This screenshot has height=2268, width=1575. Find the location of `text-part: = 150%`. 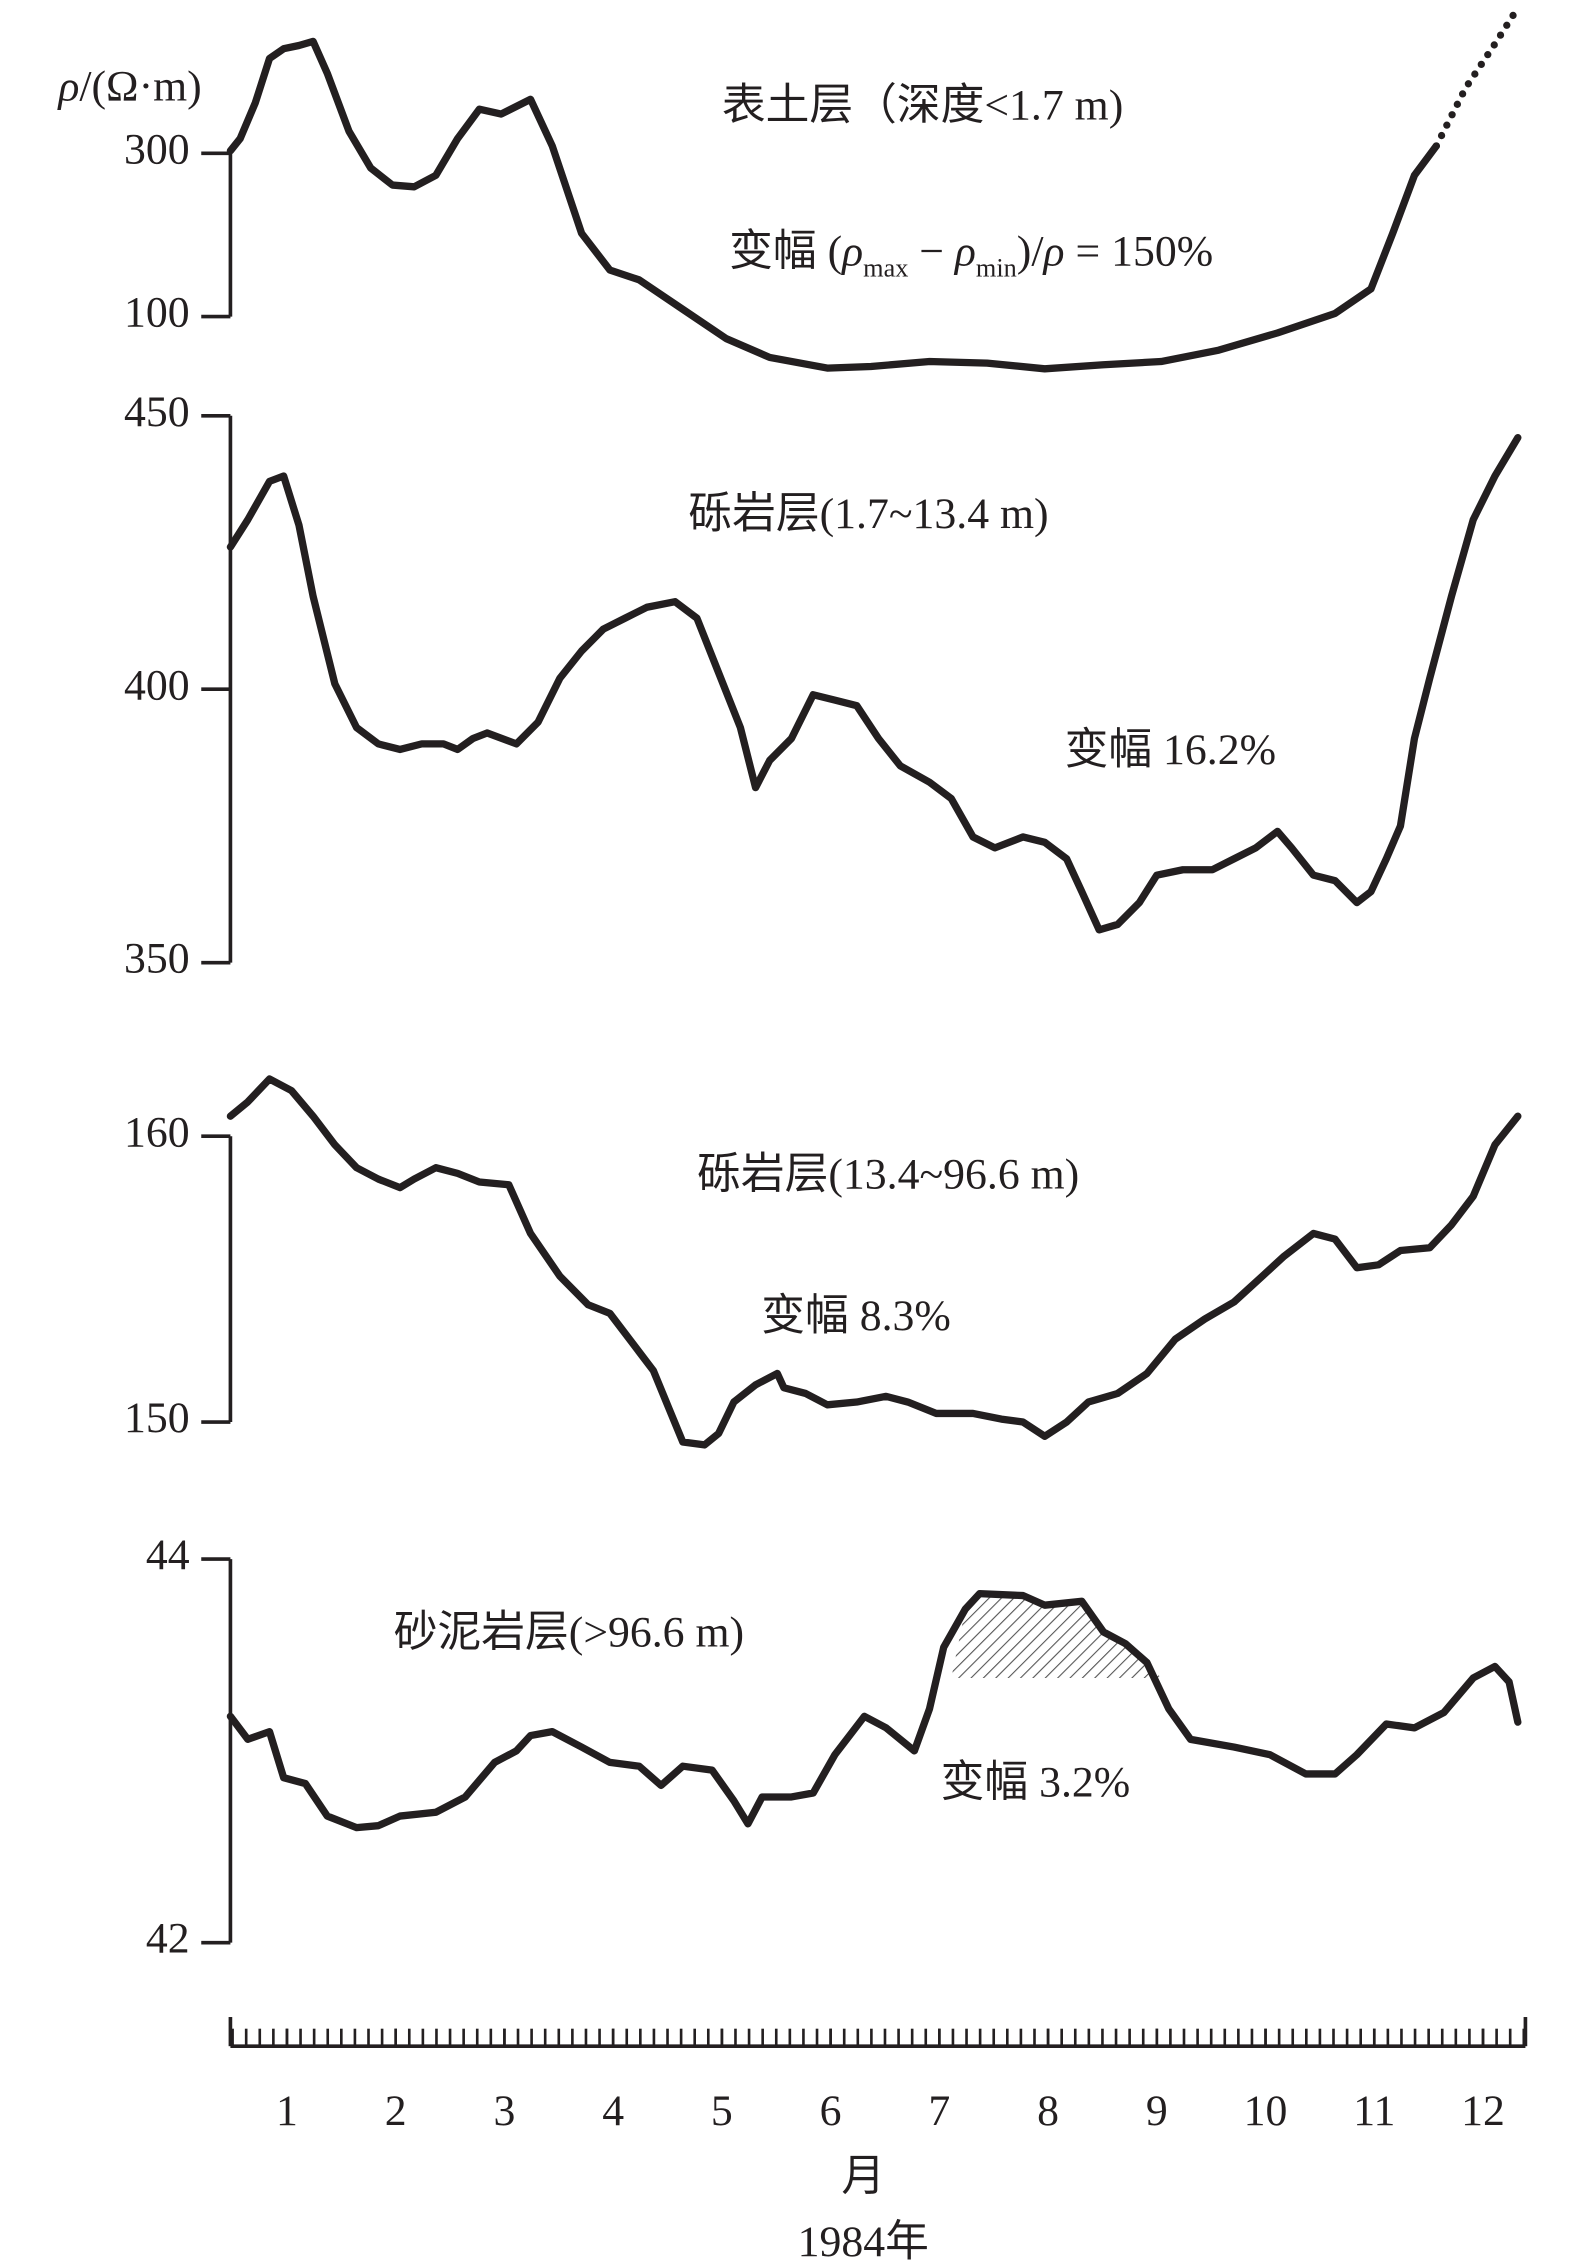

text-part: = 150% is located at coordinates (1139, 251).